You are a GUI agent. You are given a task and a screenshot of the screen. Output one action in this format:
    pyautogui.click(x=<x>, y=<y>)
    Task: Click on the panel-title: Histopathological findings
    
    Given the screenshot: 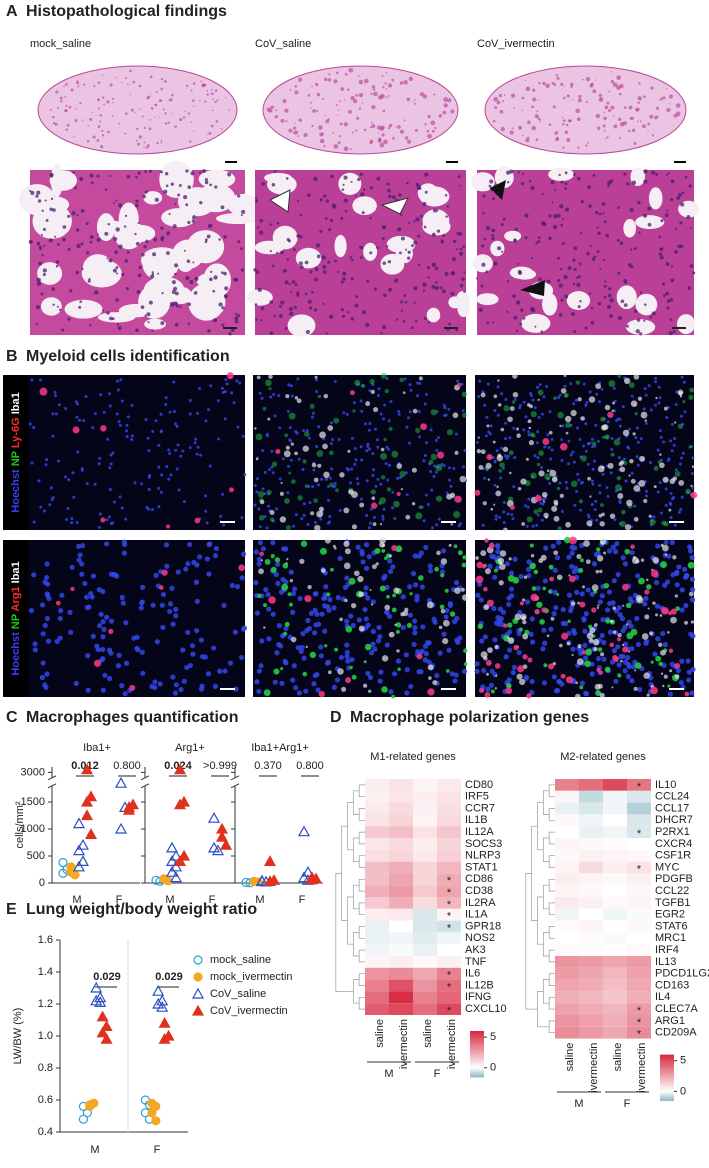 What is the action you would take?
    pyautogui.click(x=126, y=11)
    